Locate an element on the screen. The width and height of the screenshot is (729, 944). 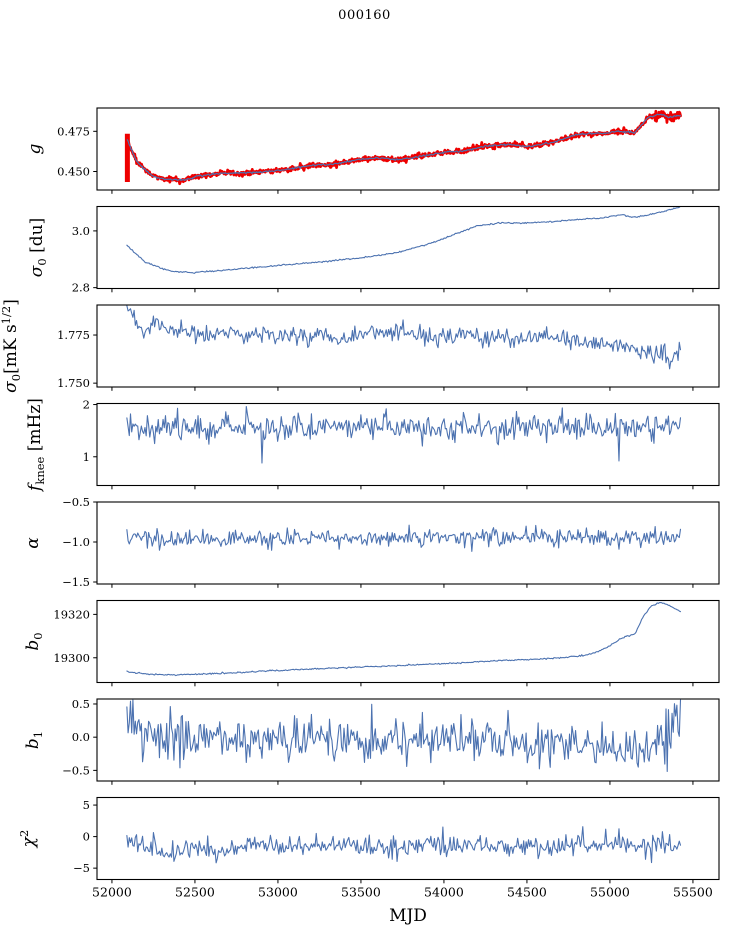
y-tick-label: 0 is located at coordinates (86, 837).